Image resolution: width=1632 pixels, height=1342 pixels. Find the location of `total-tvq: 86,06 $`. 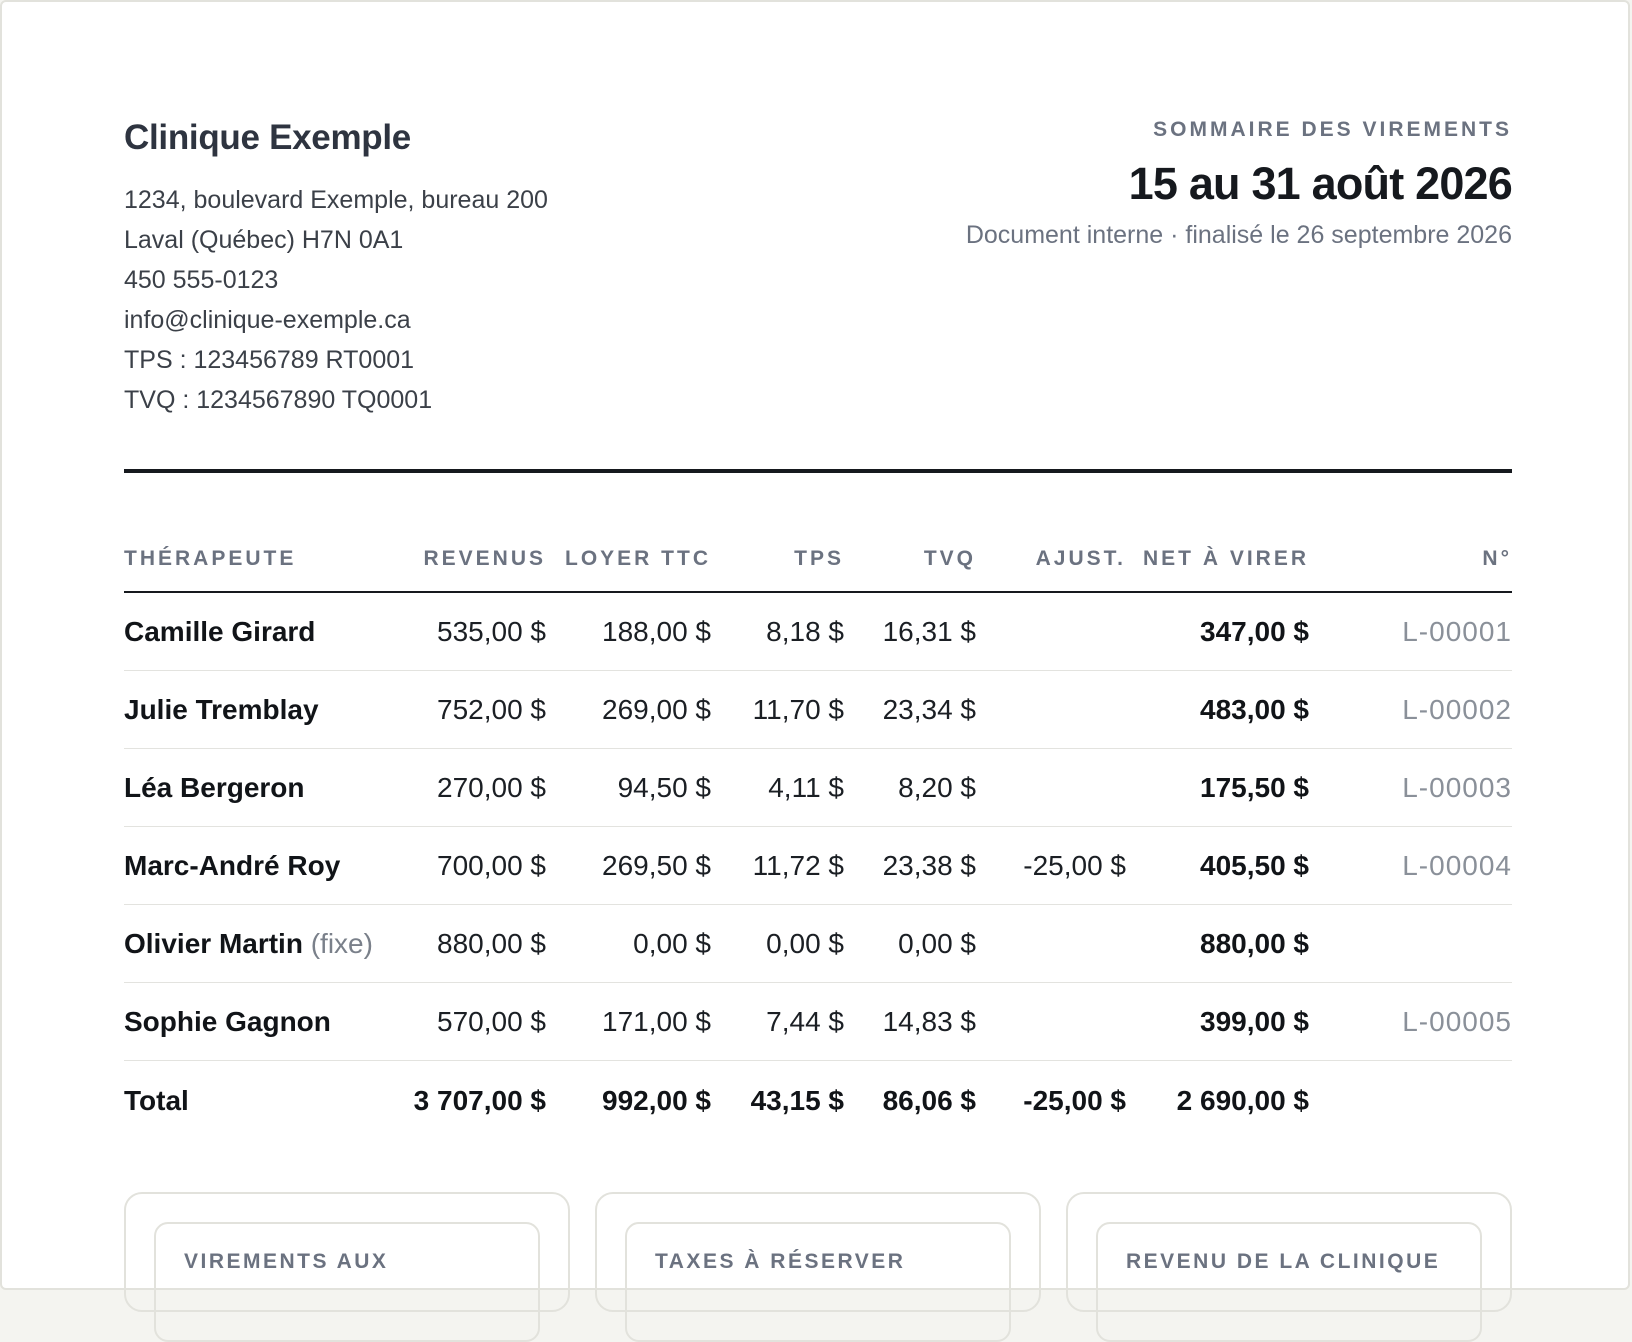

total-tvq: 86,06 $ is located at coordinates (929, 1100).